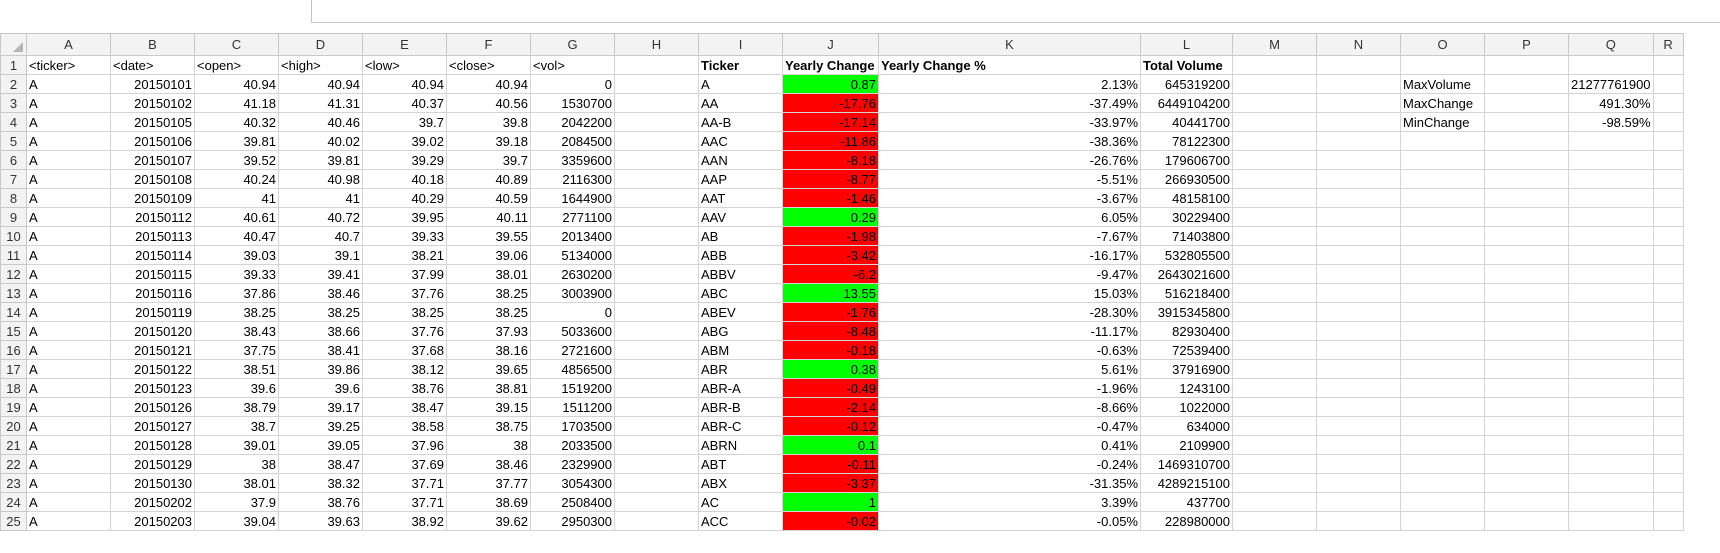  What do you see at coordinates (1526, 103) in the screenshot?
I see `cell-p3` at bounding box center [1526, 103].